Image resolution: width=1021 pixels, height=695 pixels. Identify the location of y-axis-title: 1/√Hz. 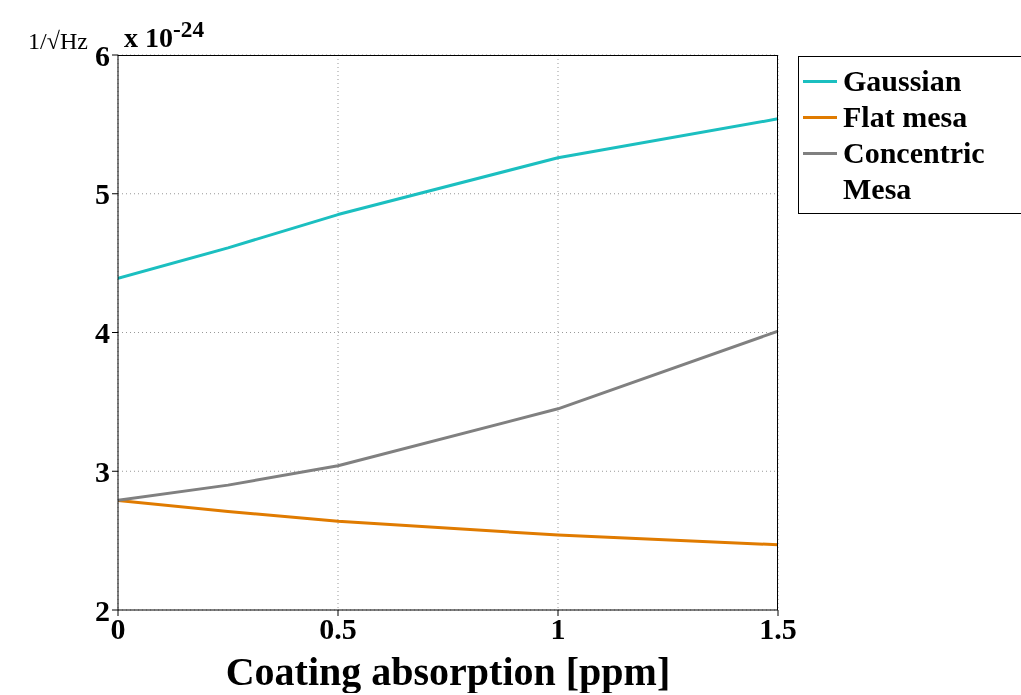
(58, 41).